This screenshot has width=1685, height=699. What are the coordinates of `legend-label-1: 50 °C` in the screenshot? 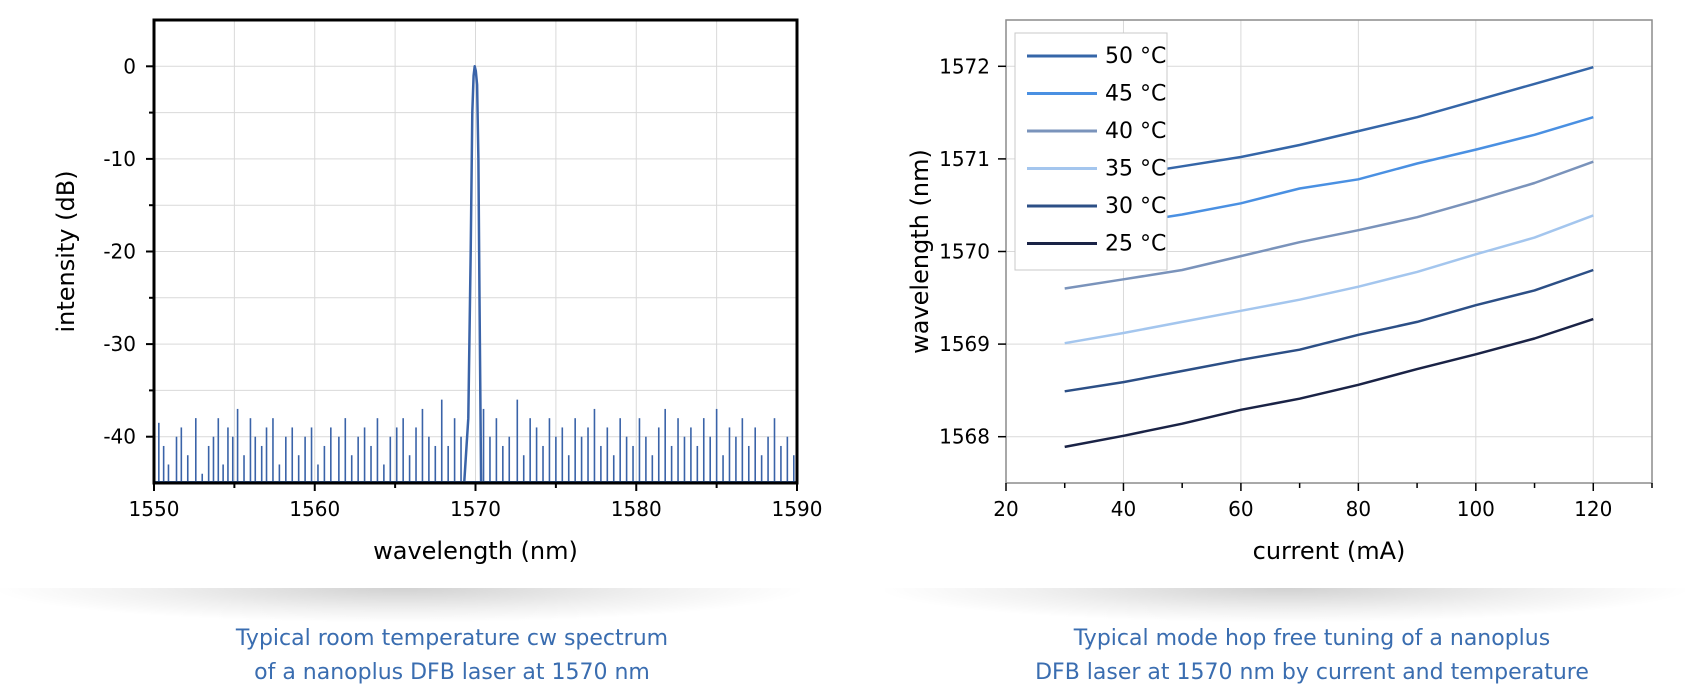 It's located at (1135, 56).